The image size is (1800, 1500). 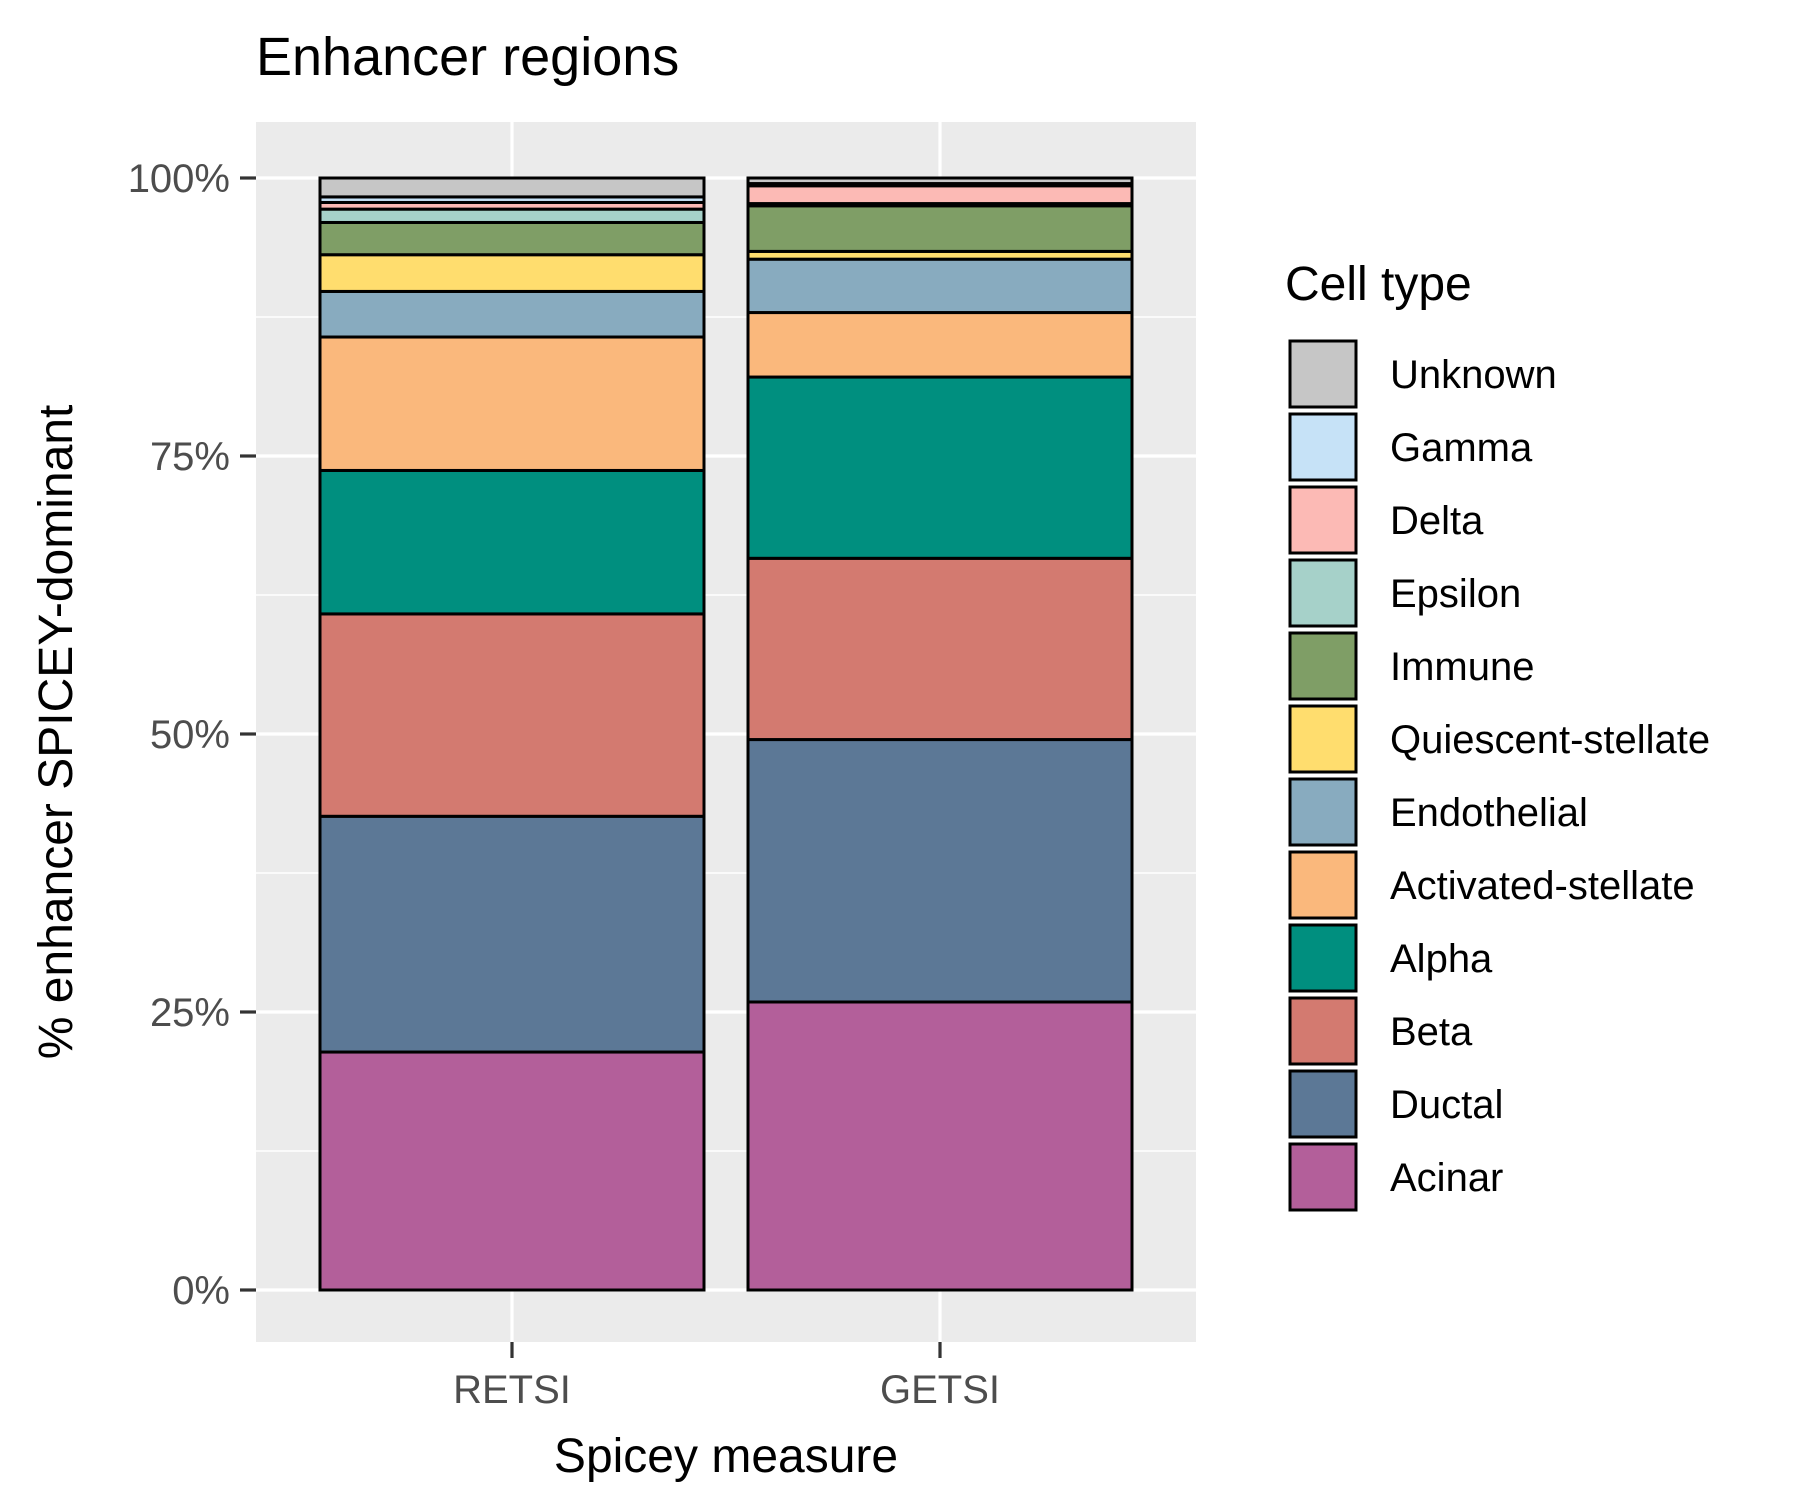 I want to click on legend-label: Alpha, so click(x=1441, y=959).